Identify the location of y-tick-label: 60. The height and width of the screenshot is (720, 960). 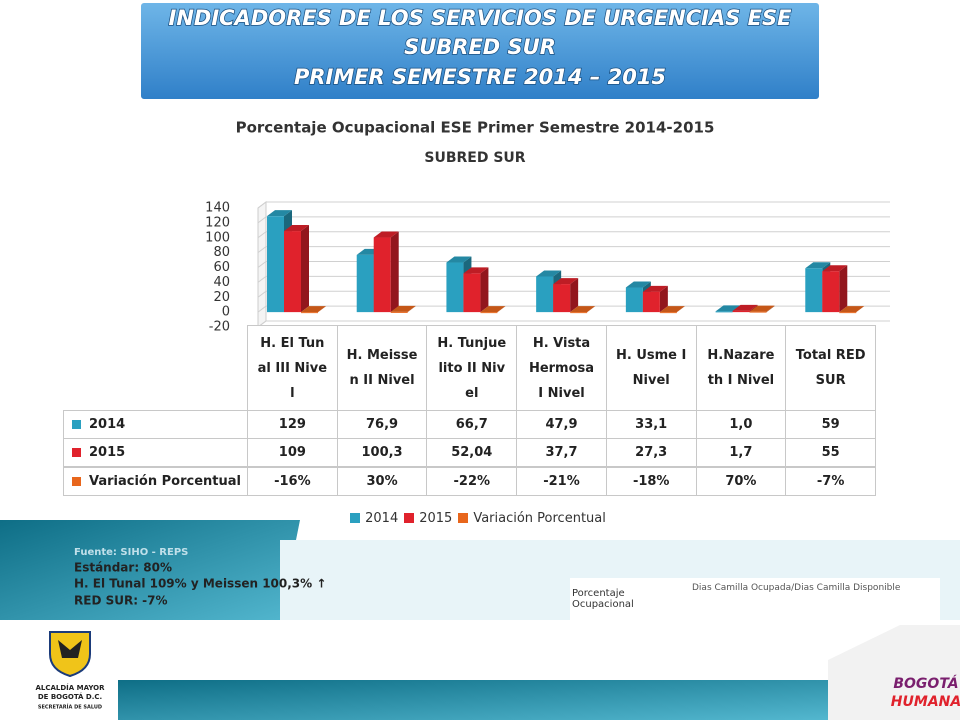
(221, 267).